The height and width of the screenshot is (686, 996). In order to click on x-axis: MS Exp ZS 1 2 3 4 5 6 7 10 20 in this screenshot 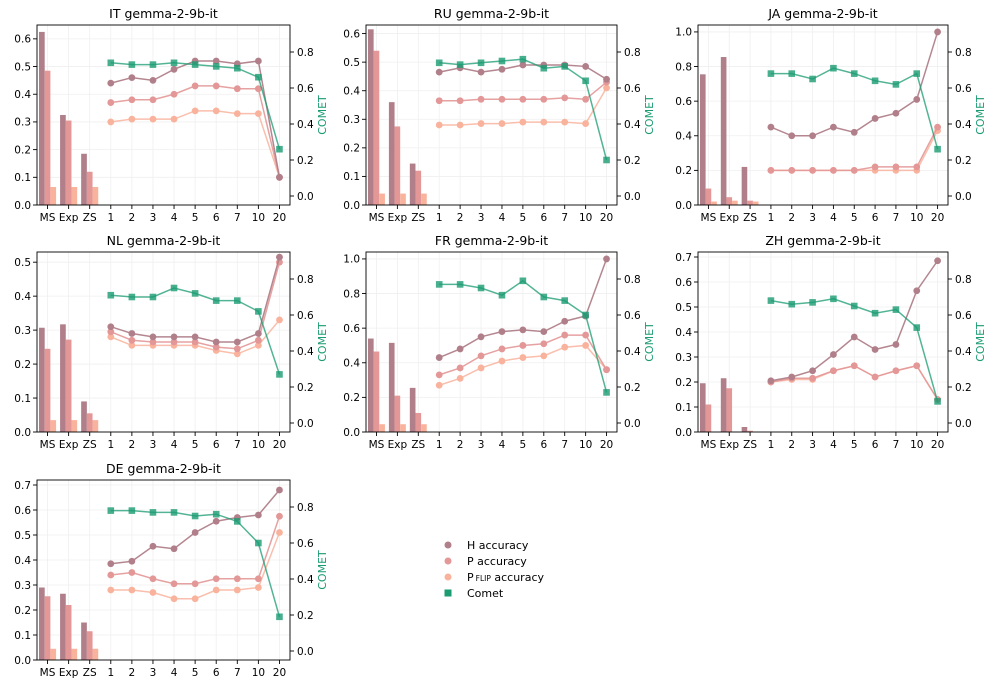, I will do `click(822, 441)`.